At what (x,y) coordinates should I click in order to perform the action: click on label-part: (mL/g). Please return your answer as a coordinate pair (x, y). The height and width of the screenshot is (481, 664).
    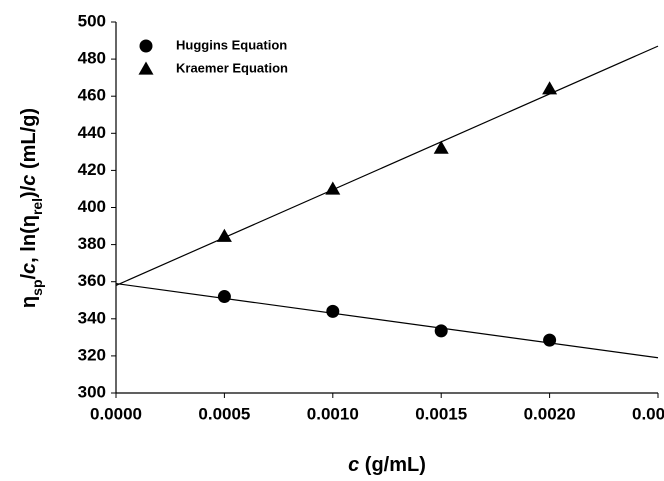
    Looking at the image, I should click on (29, 141).